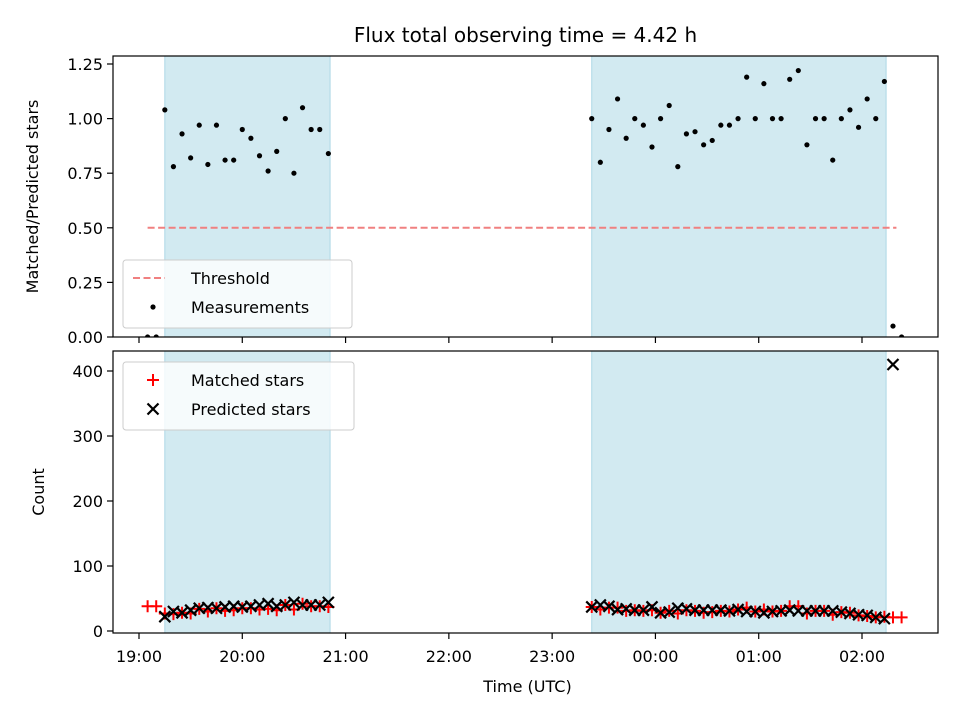 Image resolution: width=960 pixels, height=720 pixels. I want to click on y-axis-label: Count, so click(38, 492).